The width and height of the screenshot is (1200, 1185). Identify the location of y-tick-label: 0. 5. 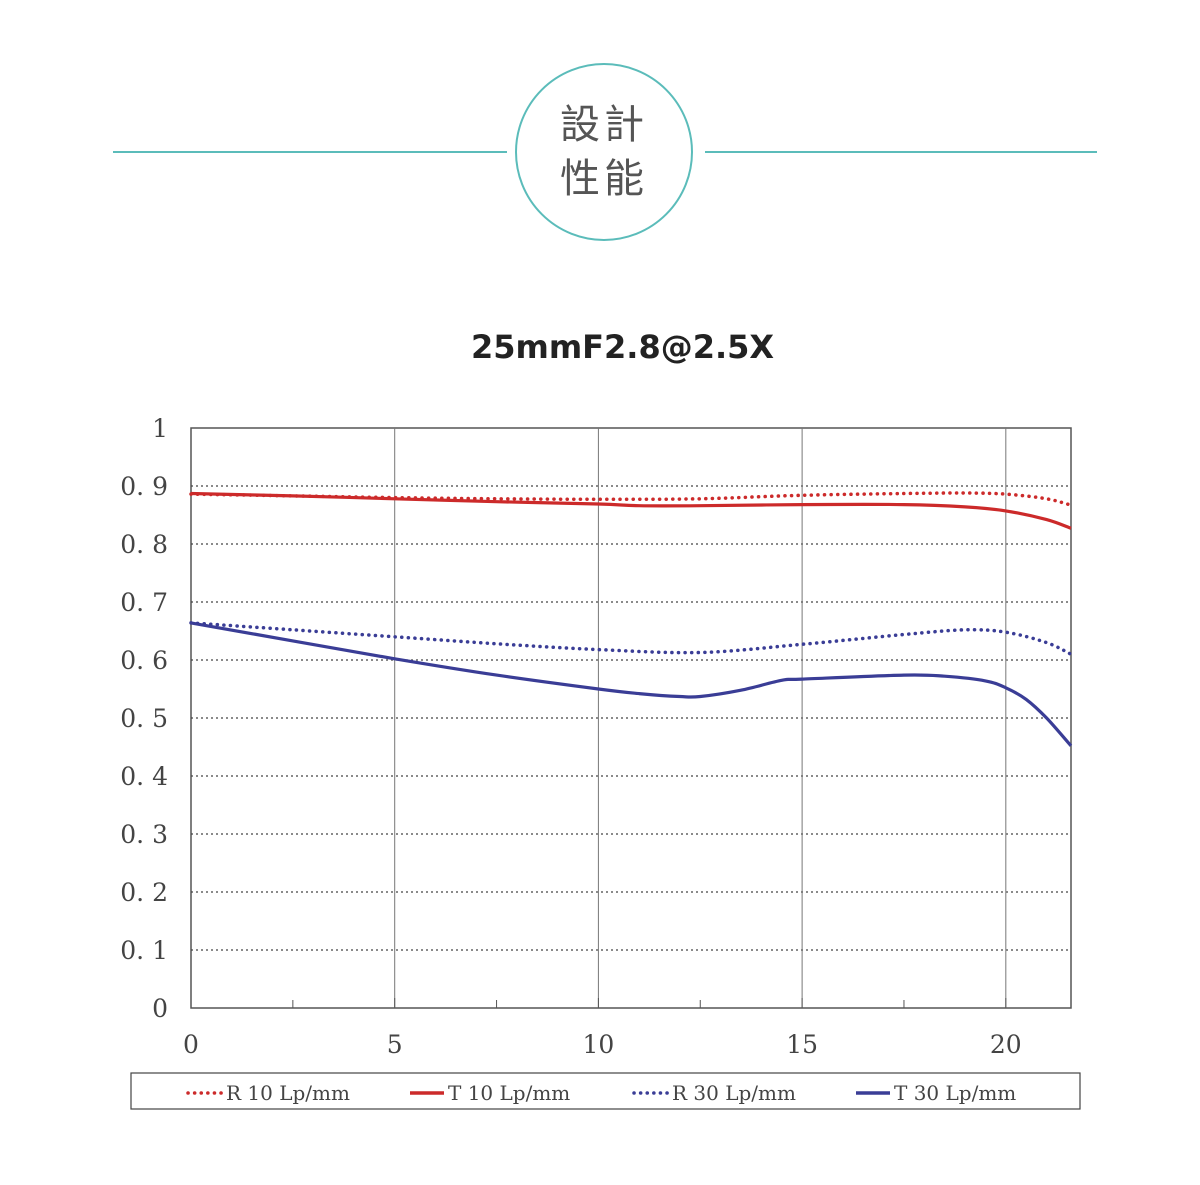
(144, 718).